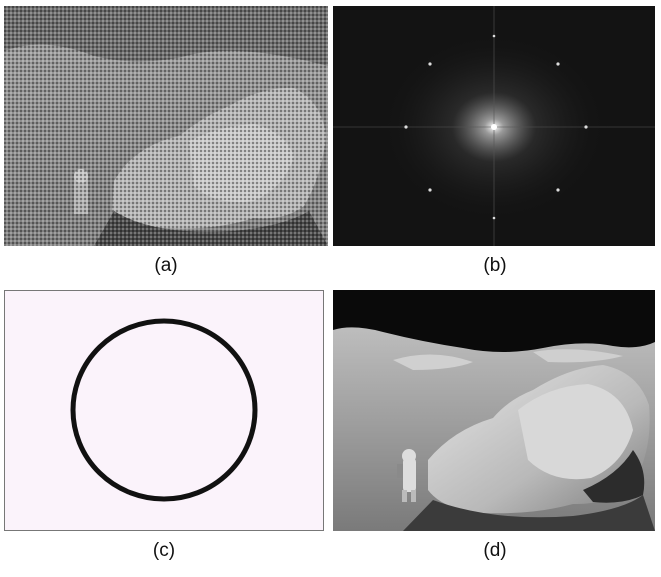 This screenshot has height=577, width=661. Describe the element at coordinates (166, 265) in the screenshot. I see `caption-a: (a)` at that location.